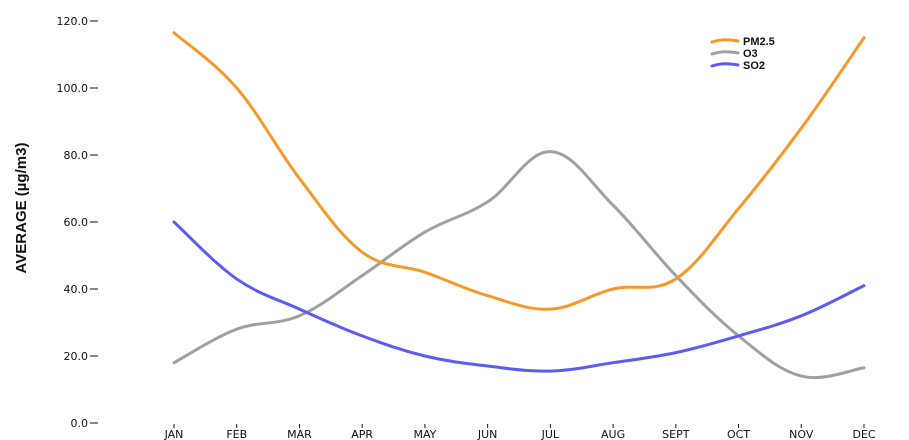 This screenshot has width=909, height=440. I want to click on x-tick-label: SEPT, so click(676, 434).